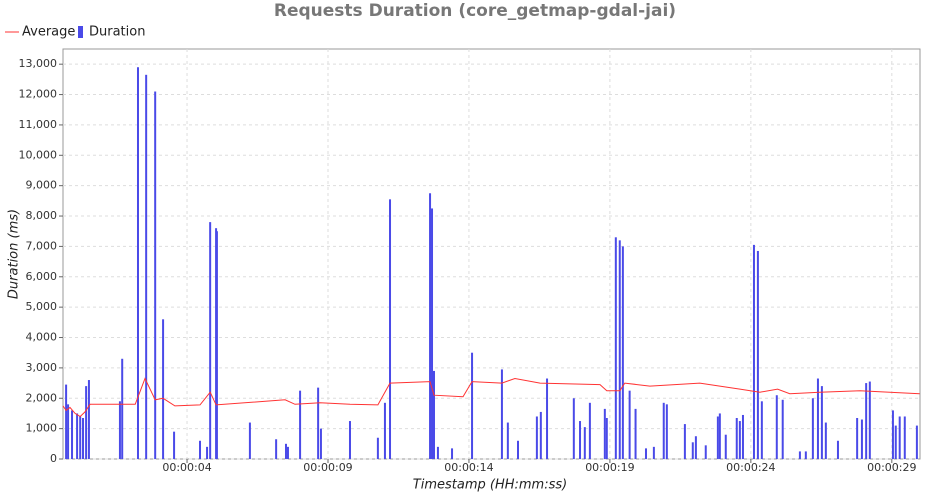  I want to click on x-tick-label: 00:00:14, so click(468, 467).